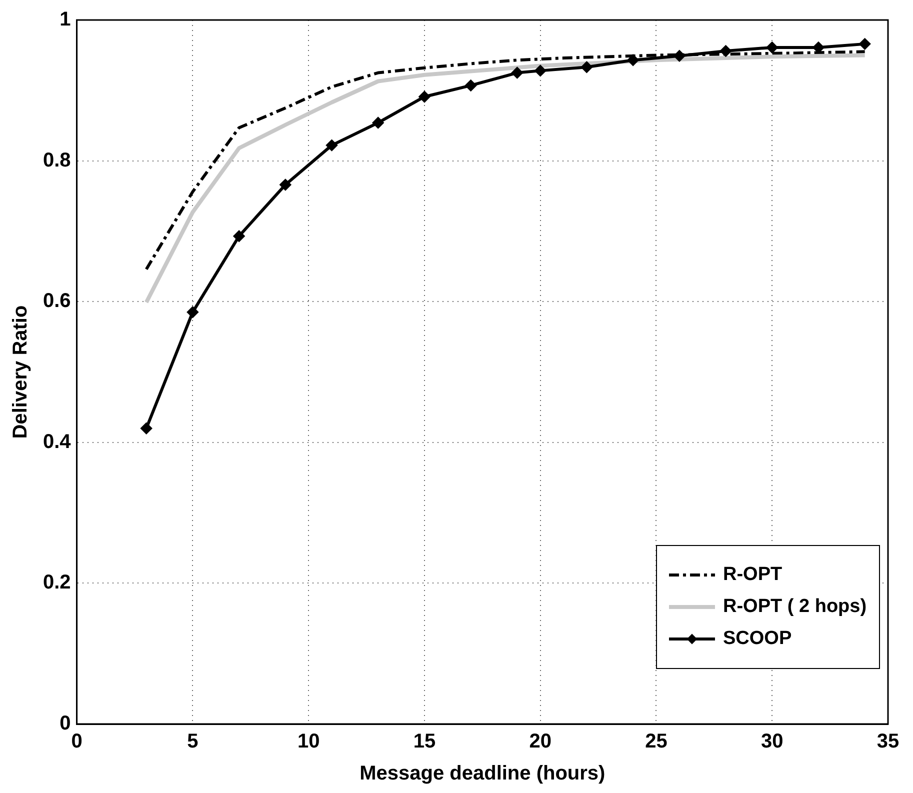  I want to click on x-tick-label: 5, so click(192, 741).